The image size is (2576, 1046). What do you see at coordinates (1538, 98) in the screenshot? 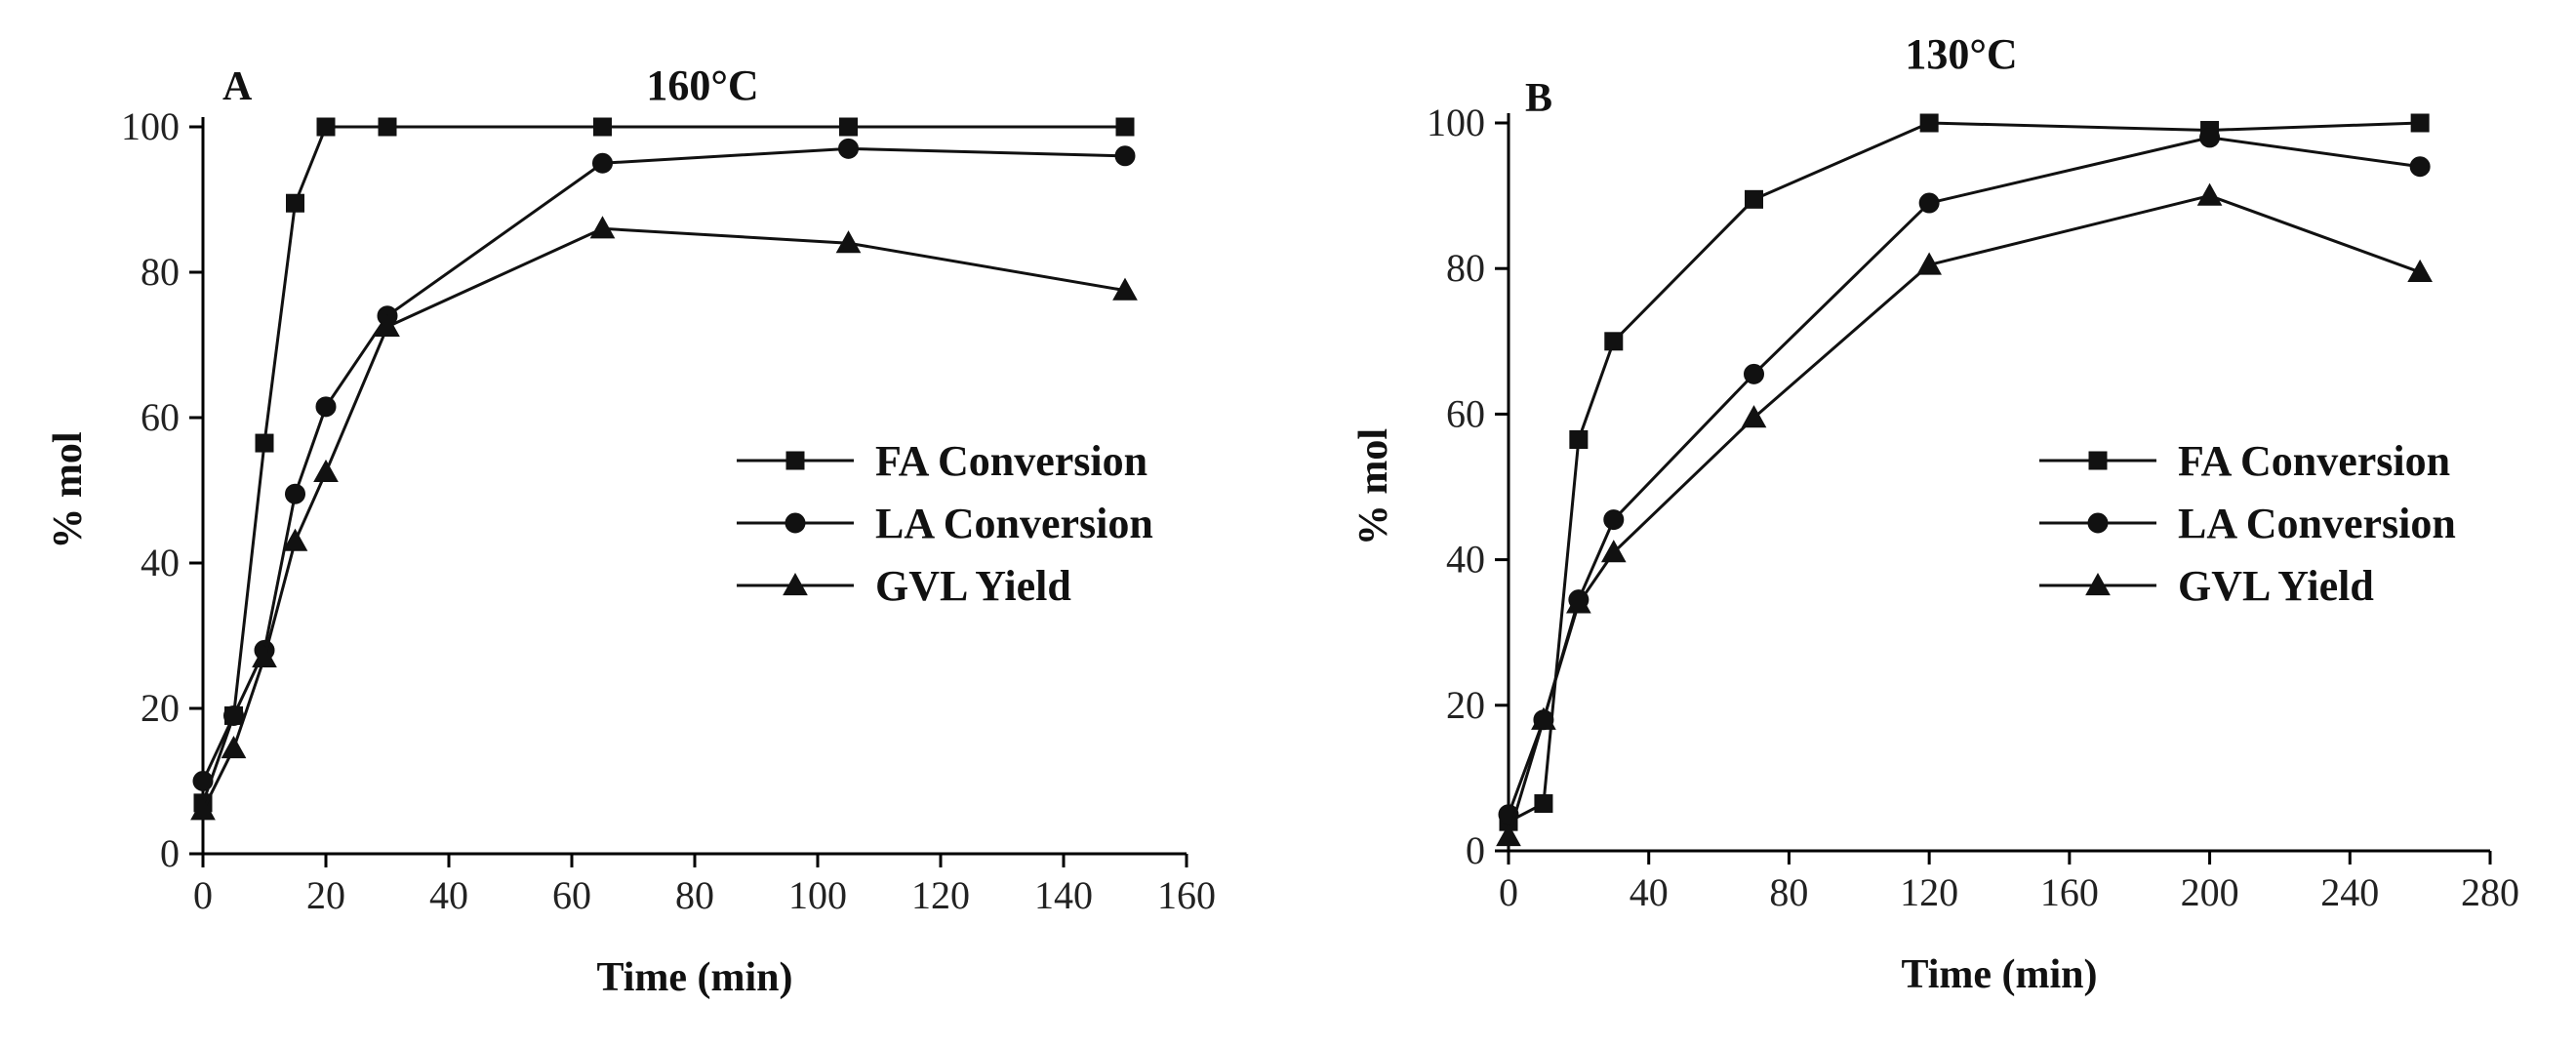
I see `panel-letter: B` at bounding box center [1538, 98].